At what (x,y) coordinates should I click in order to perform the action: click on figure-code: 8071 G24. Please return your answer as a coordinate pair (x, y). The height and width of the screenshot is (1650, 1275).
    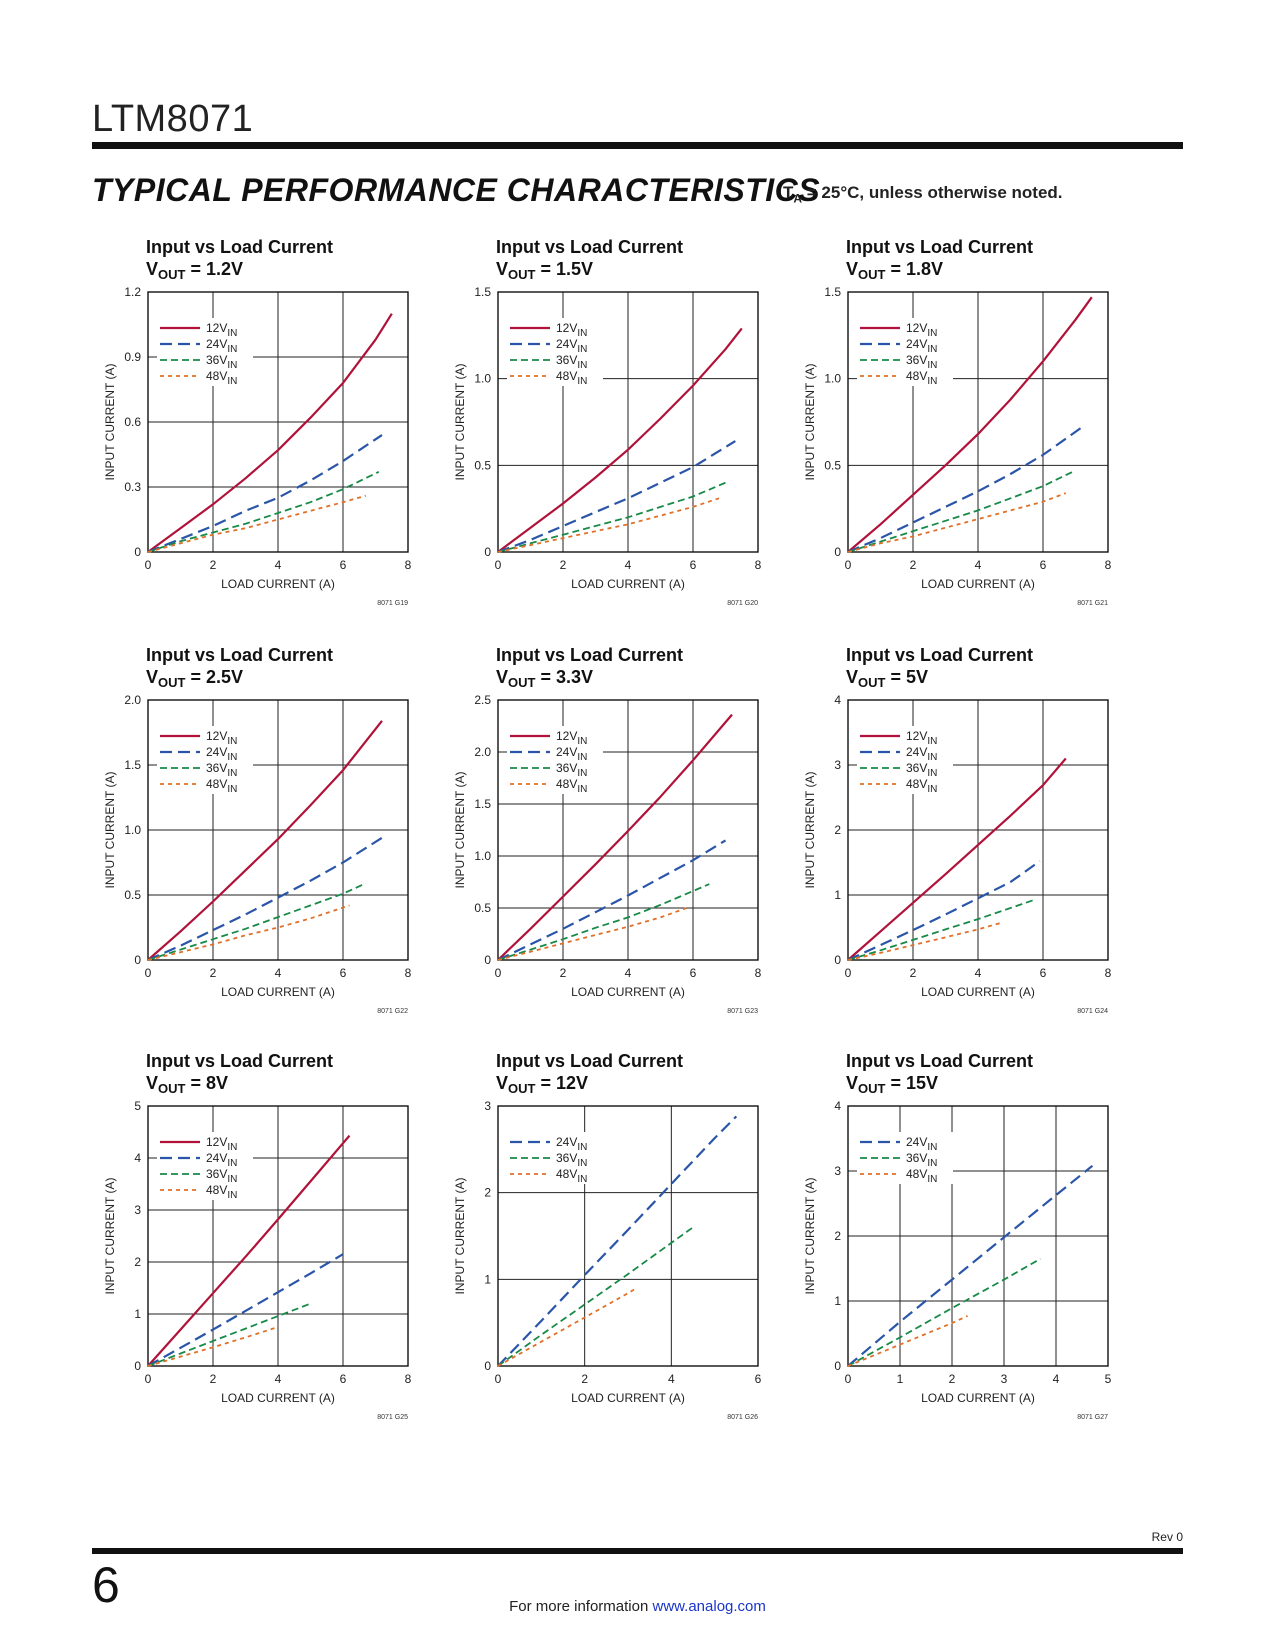
    Looking at the image, I should click on (1092, 1011).